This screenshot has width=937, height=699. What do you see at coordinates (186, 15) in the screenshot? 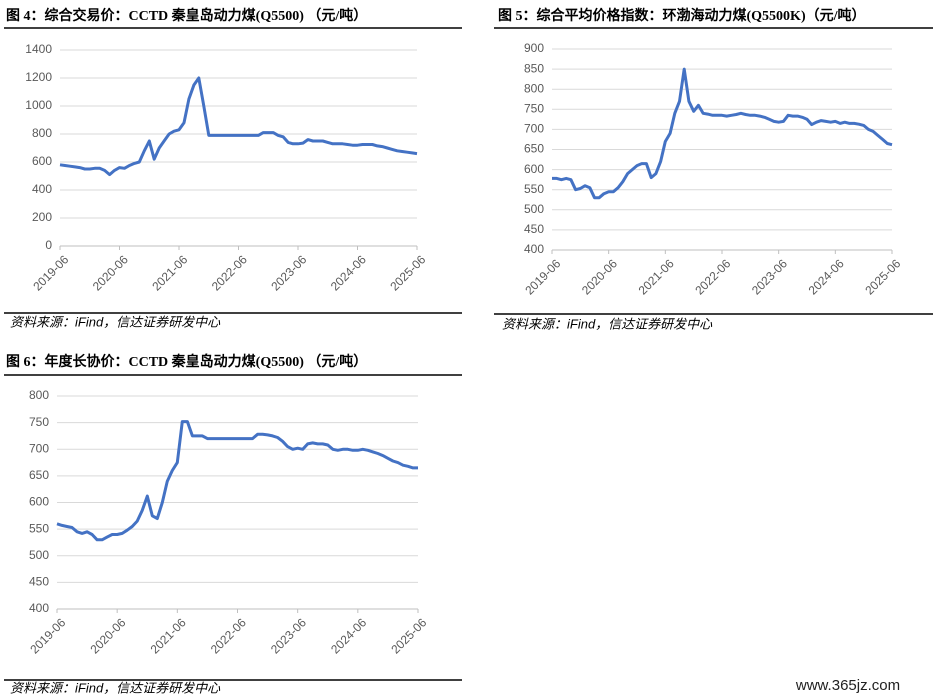
I see `chart-title: 图 4：综合交易价：CCTD 秦皇岛动力煤(Q5500) （元/吨）` at bounding box center [186, 15].